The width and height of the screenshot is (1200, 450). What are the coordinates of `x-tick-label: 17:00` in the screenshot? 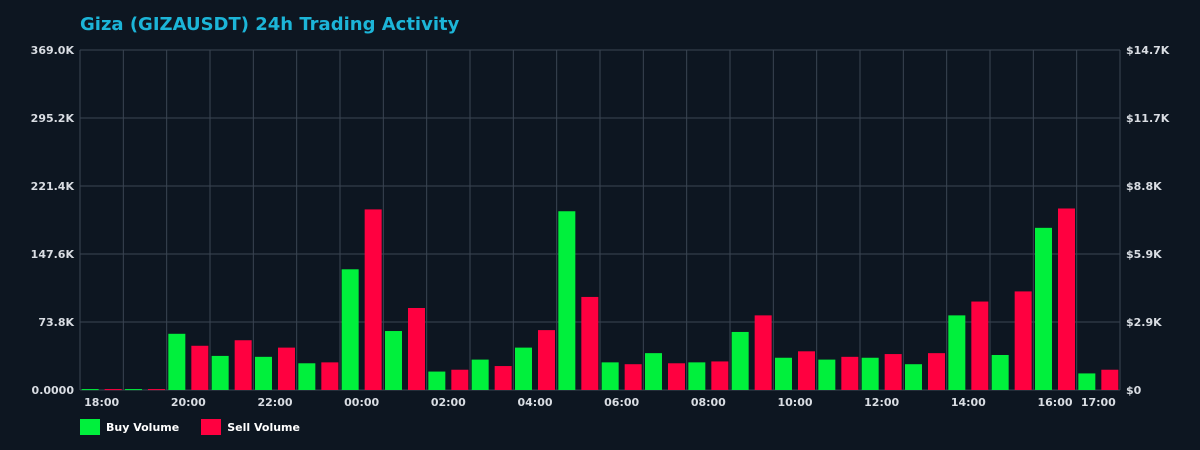 It's located at (1098, 402).